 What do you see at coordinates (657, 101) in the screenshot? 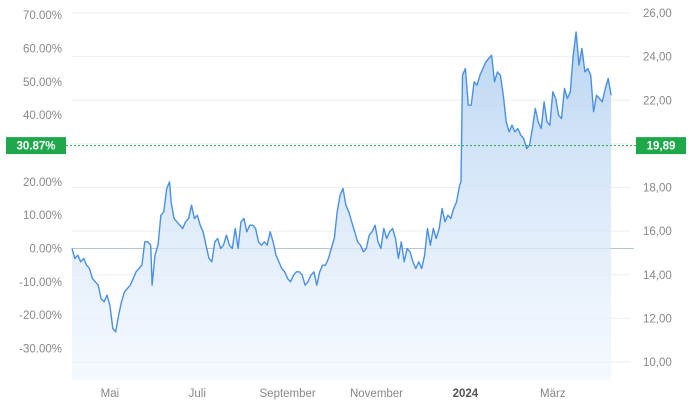
I see `right-tick-label: 22,00` at bounding box center [657, 101].